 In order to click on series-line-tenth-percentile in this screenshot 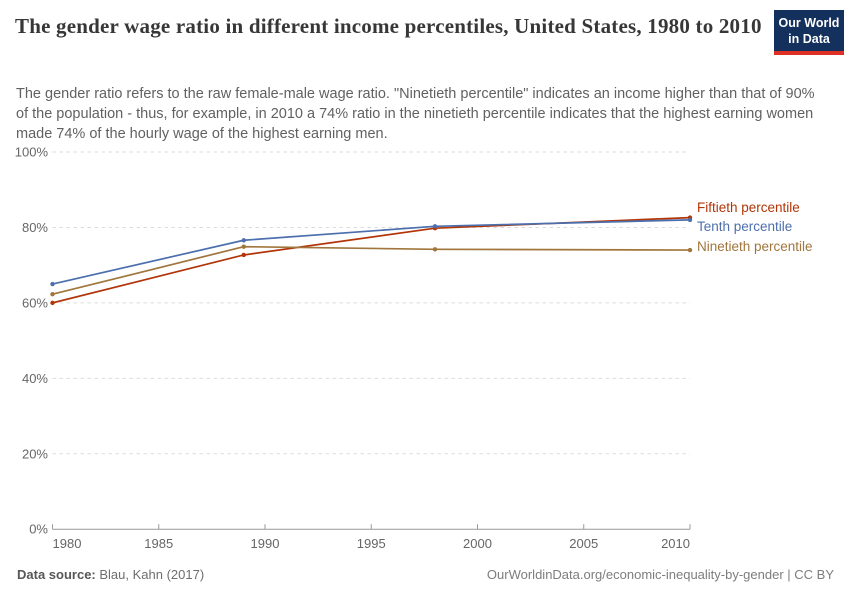, I will do `click(371, 252)`.